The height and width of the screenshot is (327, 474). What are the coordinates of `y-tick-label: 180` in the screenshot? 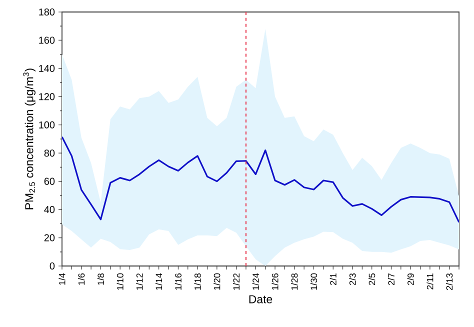 It's located at (47, 12).